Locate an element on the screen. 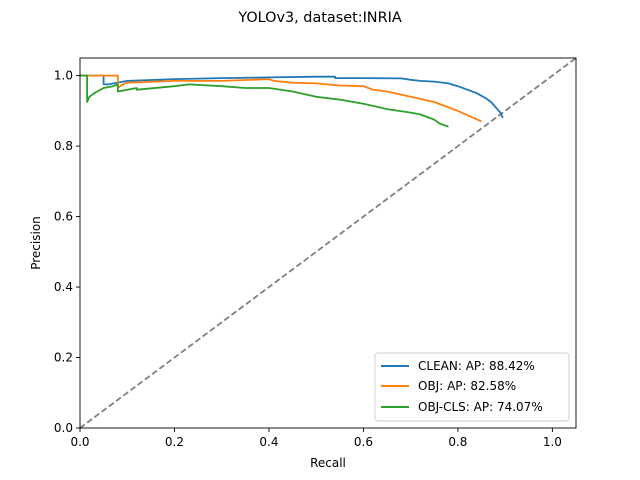 The width and height of the screenshot is (640, 480). x-tick-label: 0.6 is located at coordinates (363, 442).